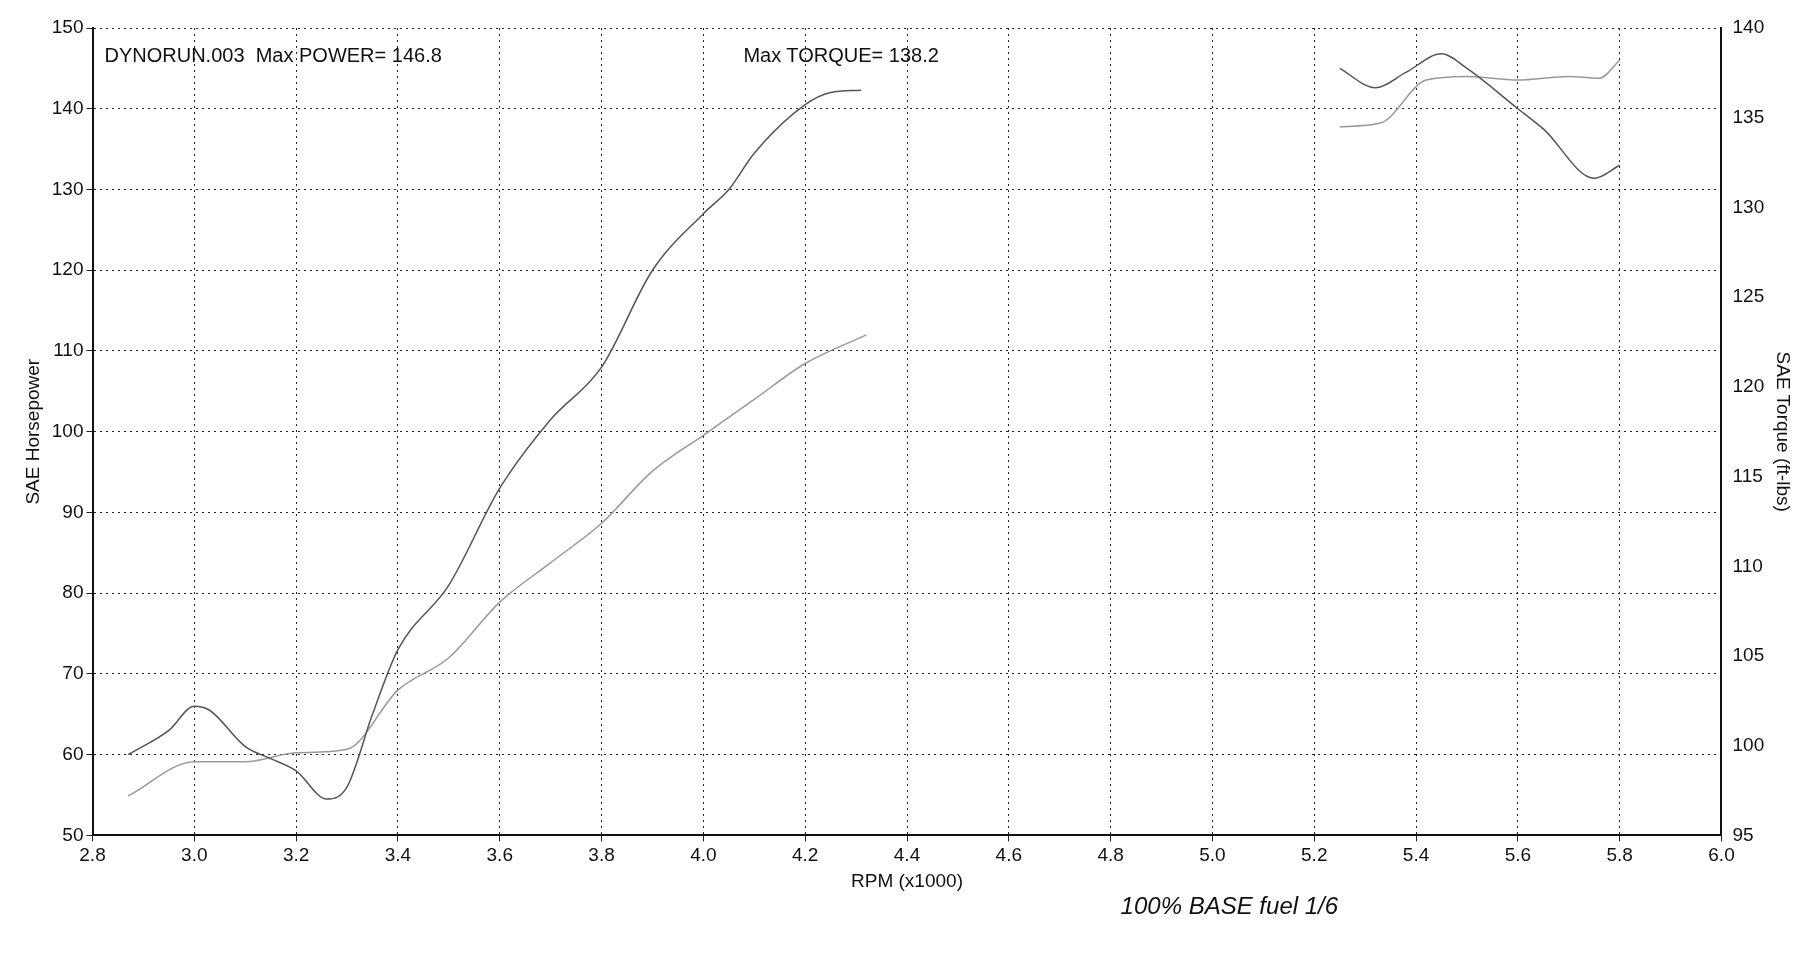 This screenshot has width=1820, height=956. I want to click on x-tick-label: 3.0, so click(194, 855).